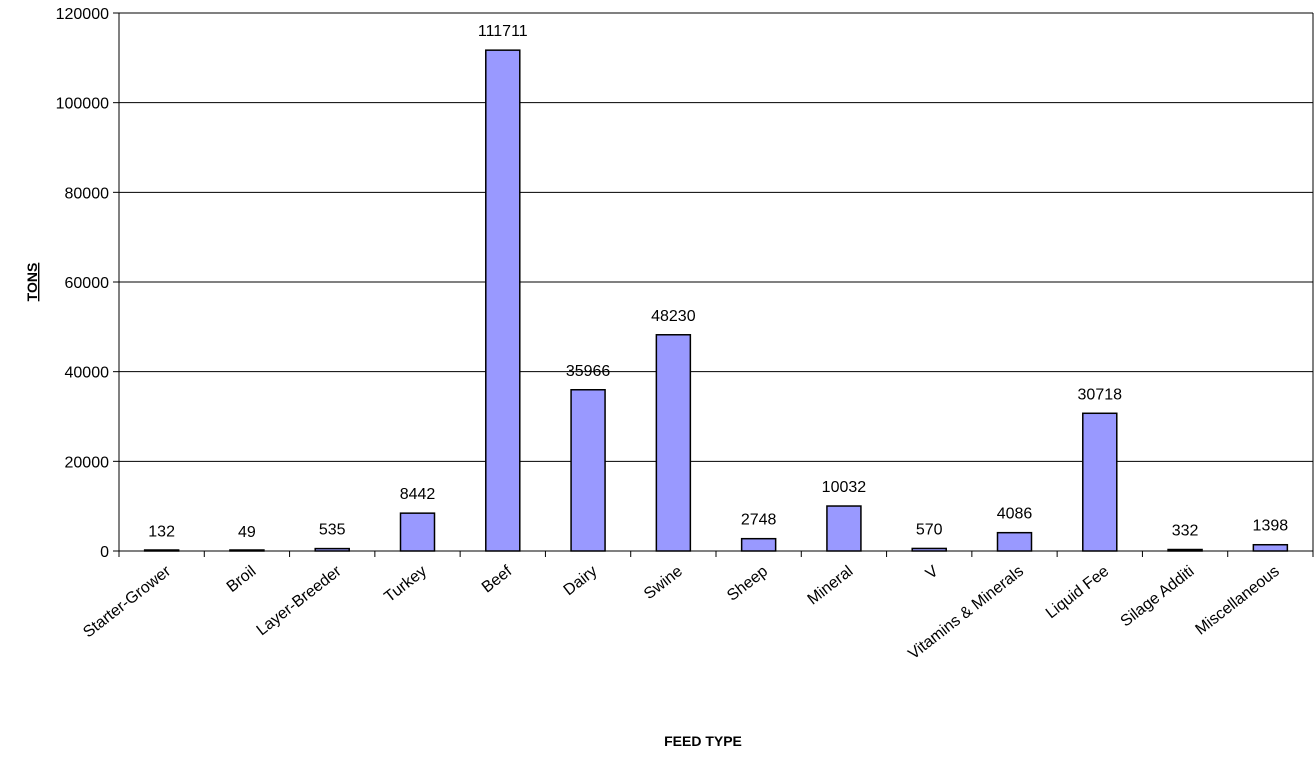 The width and height of the screenshot is (1315, 759). Describe the element at coordinates (32, 282) in the screenshot. I see `y-axis-title: TONS` at that location.